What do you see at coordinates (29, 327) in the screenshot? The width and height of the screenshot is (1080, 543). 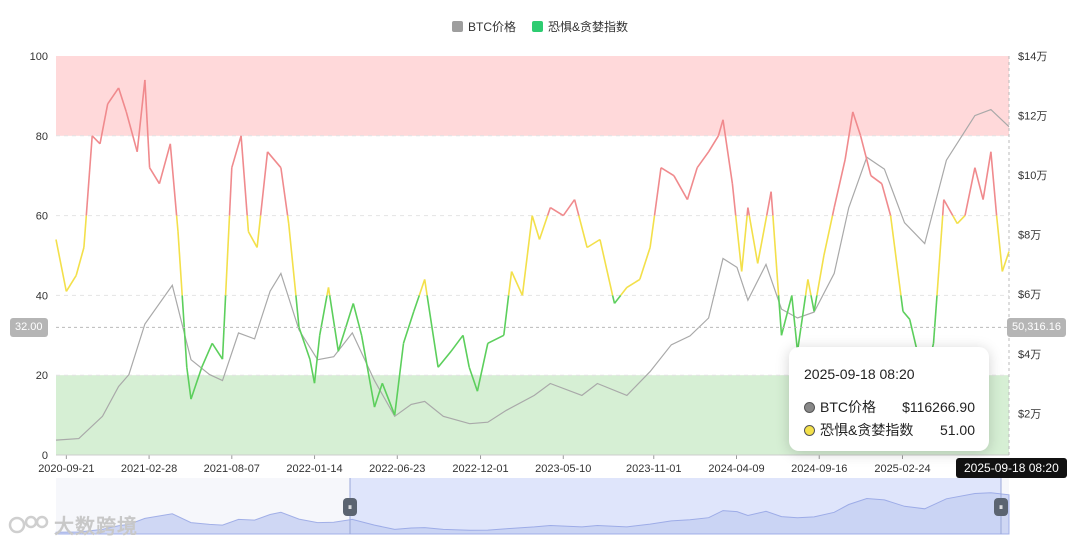 I see `crosshair-left-value: 32.00` at bounding box center [29, 327].